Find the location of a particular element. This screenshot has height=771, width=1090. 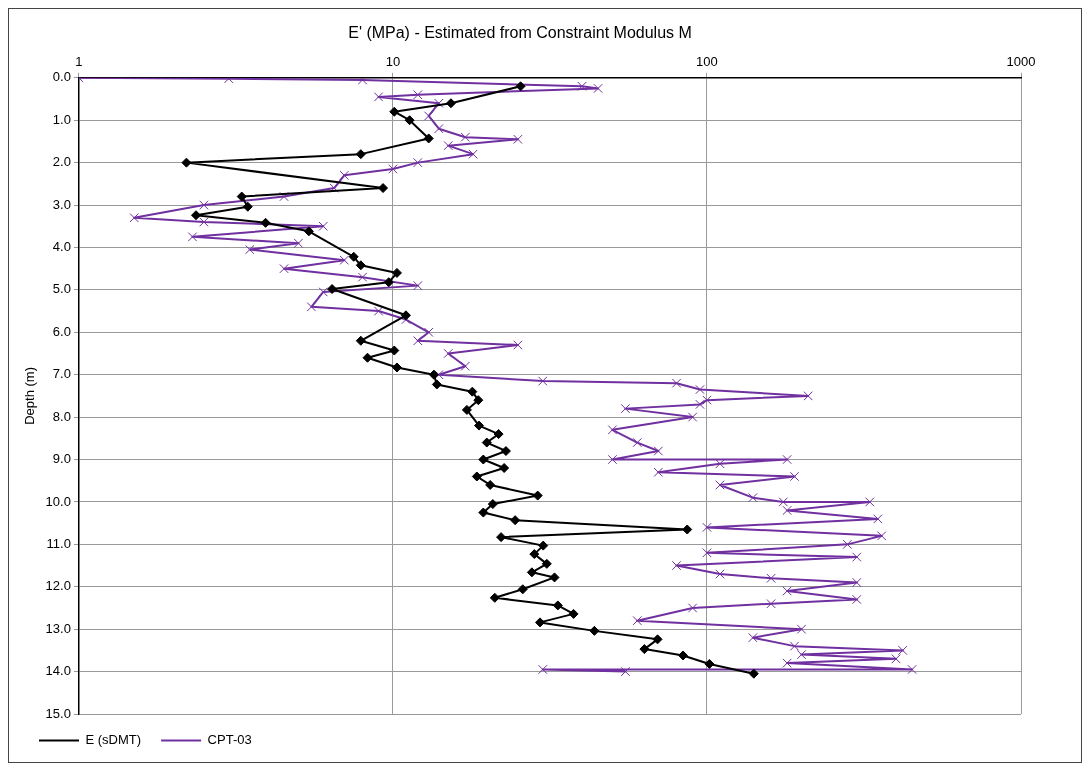

chart-title: E' (MPa) - Estimated from Constraint Modulus M is located at coordinates (520, 33).